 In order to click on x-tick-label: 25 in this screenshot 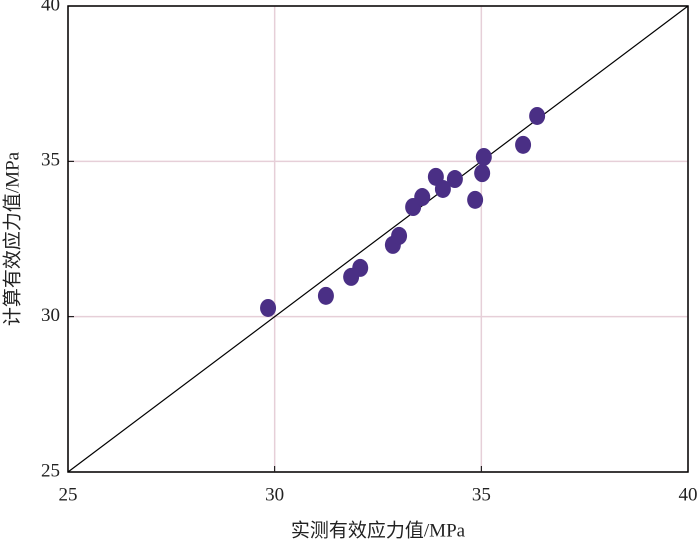, I will do `click(68, 494)`.